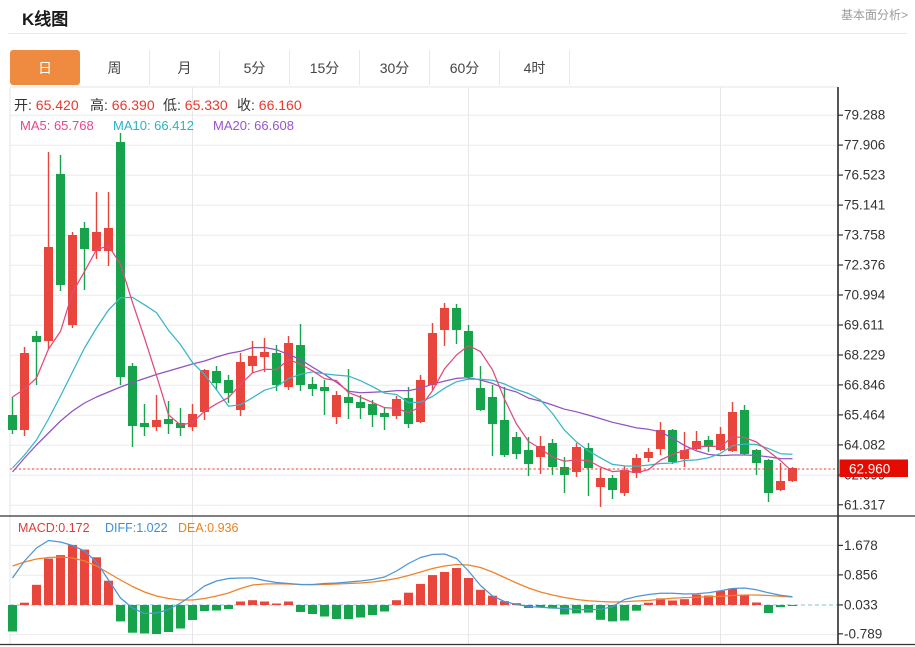 Image resolution: width=915 pixels, height=647 pixels. I want to click on svg-text: 65.464, so click(865, 414).